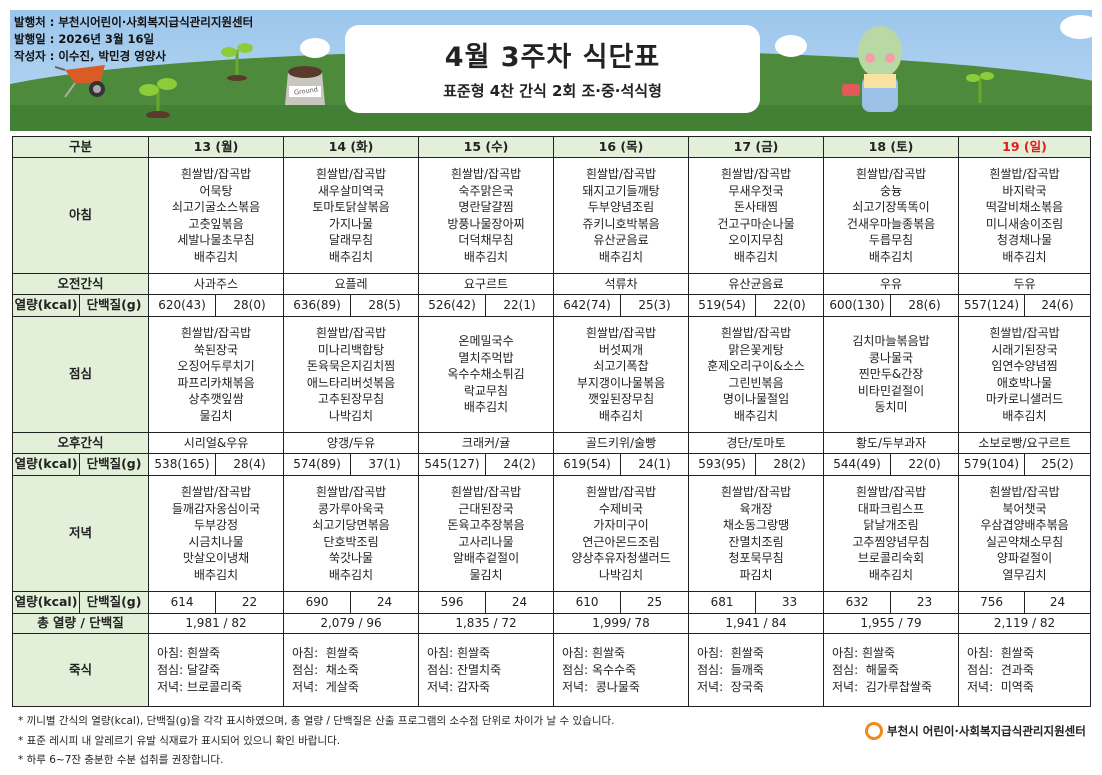  Describe the element at coordinates (80, 284) in the screenshot. I see `am_snack-label: 오전간식` at that location.